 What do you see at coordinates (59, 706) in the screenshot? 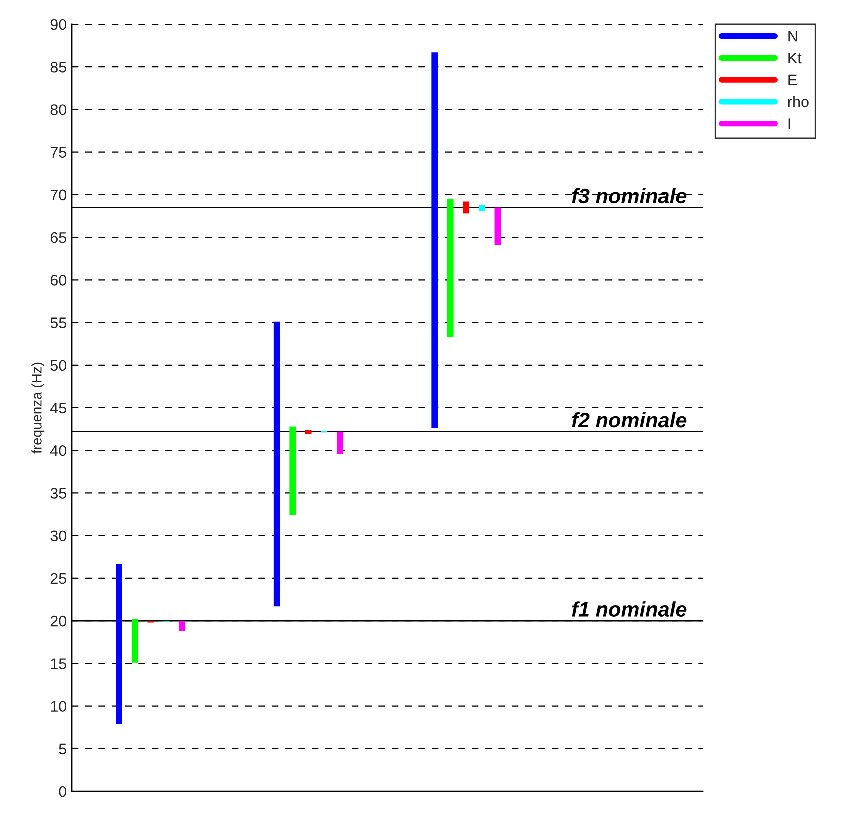
I see `y-tick-label: 10` at bounding box center [59, 706].